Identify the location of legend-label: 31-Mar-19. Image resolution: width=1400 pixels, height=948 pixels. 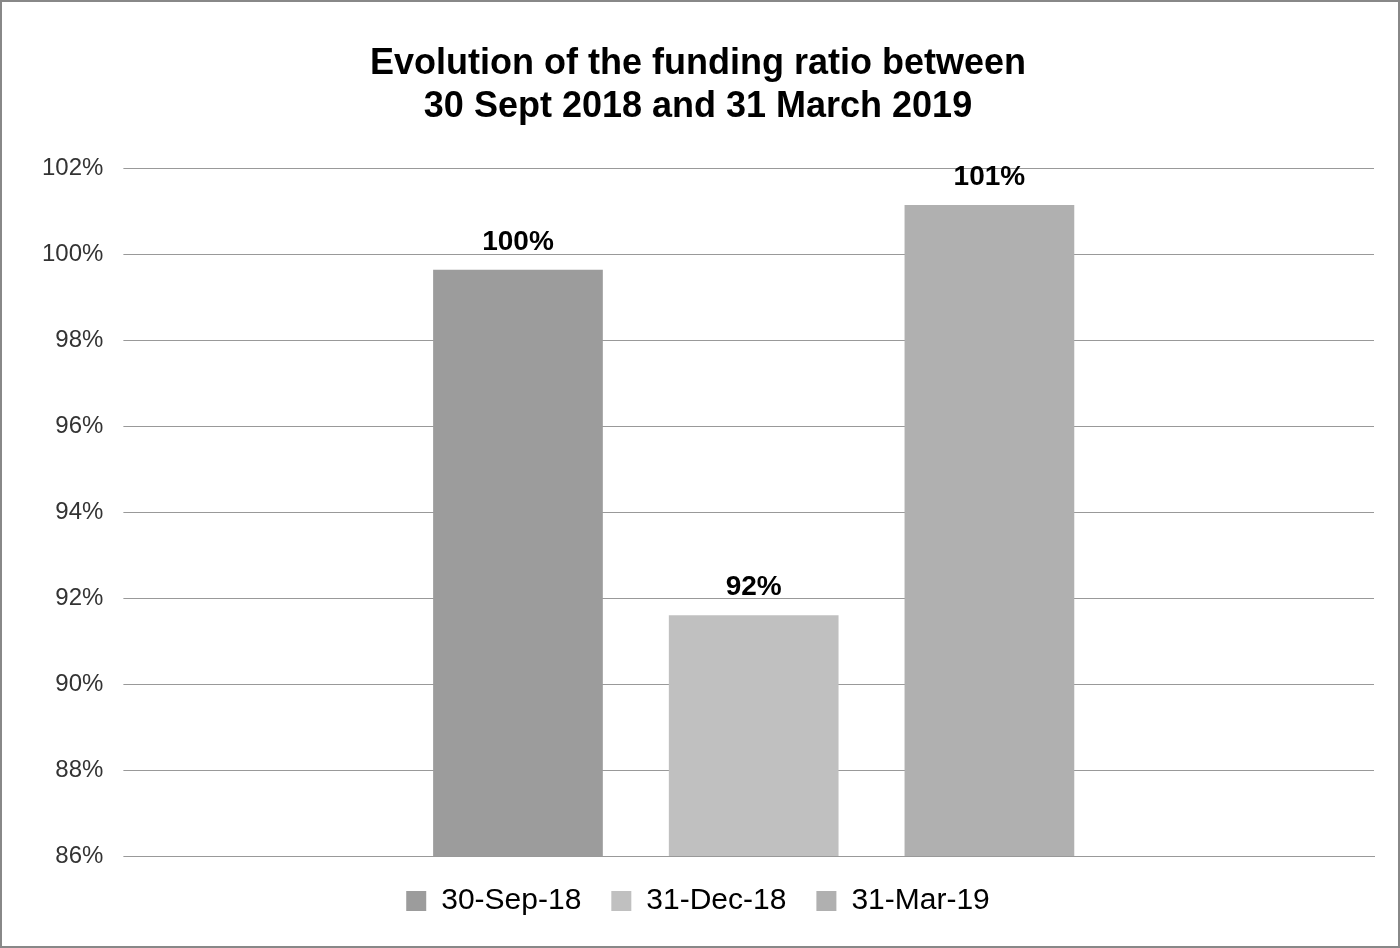
(920, 899).